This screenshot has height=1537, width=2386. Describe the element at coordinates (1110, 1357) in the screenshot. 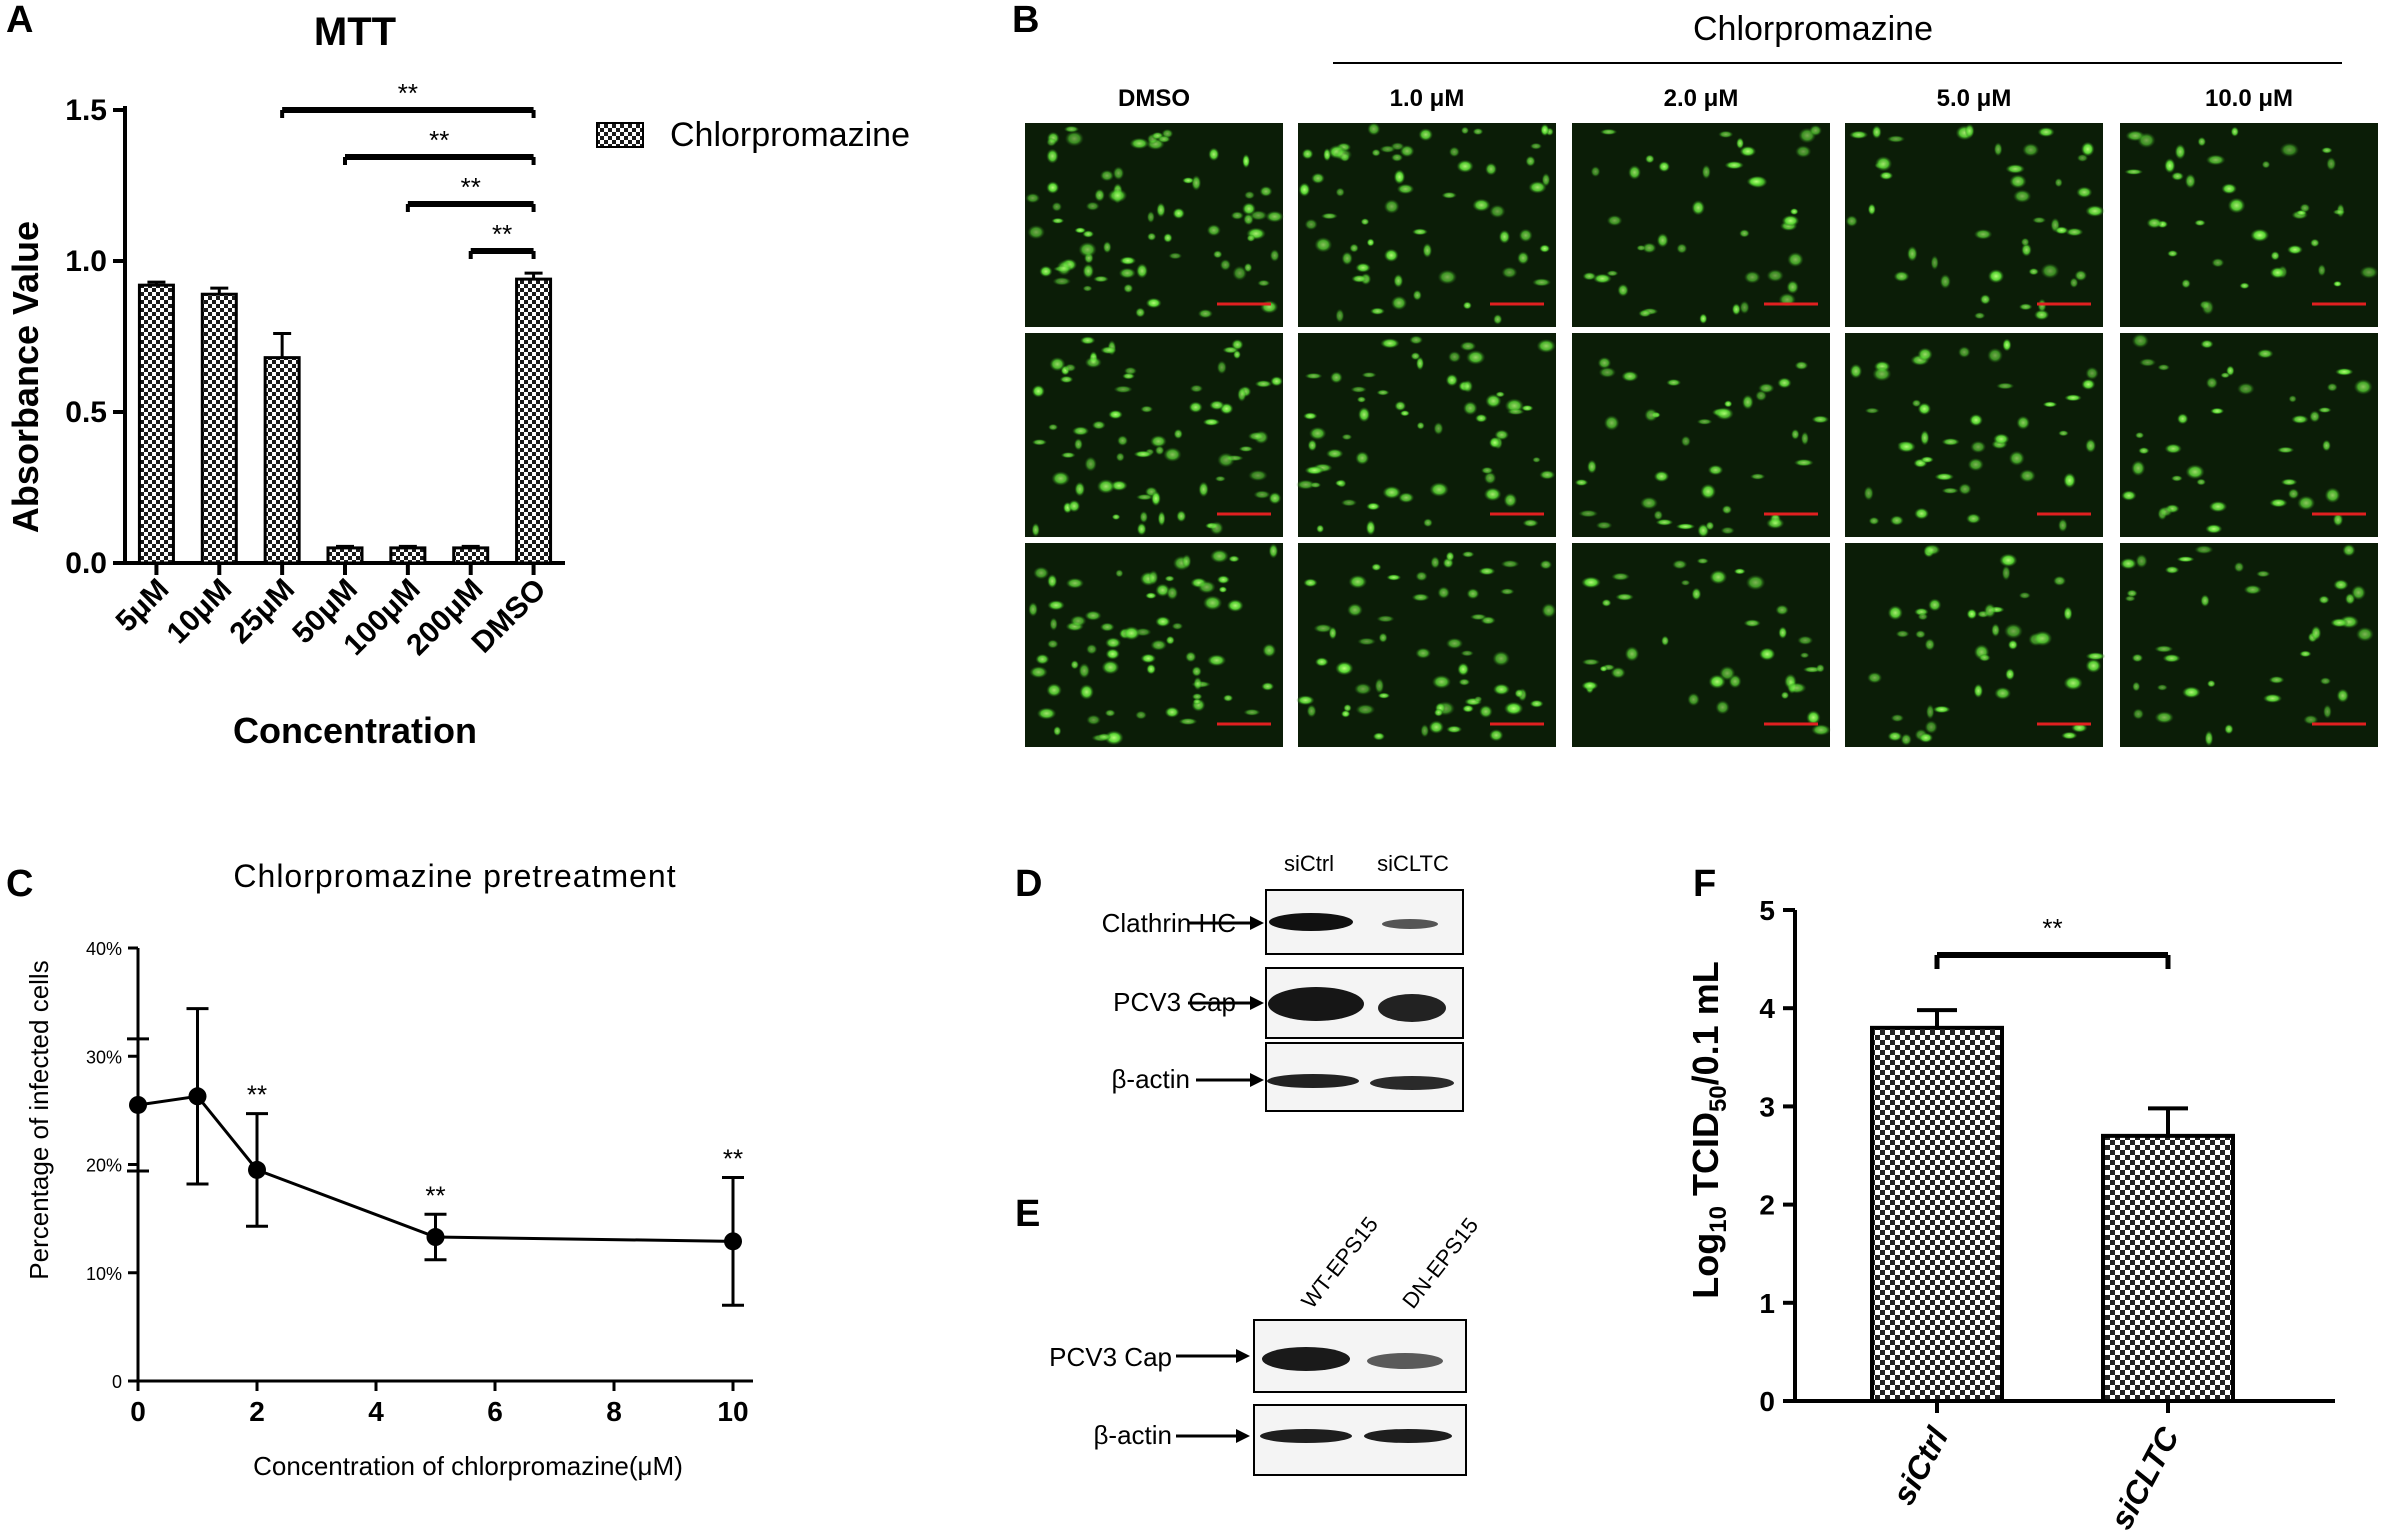

I see `band-label: PCV3 Cap` at that location.